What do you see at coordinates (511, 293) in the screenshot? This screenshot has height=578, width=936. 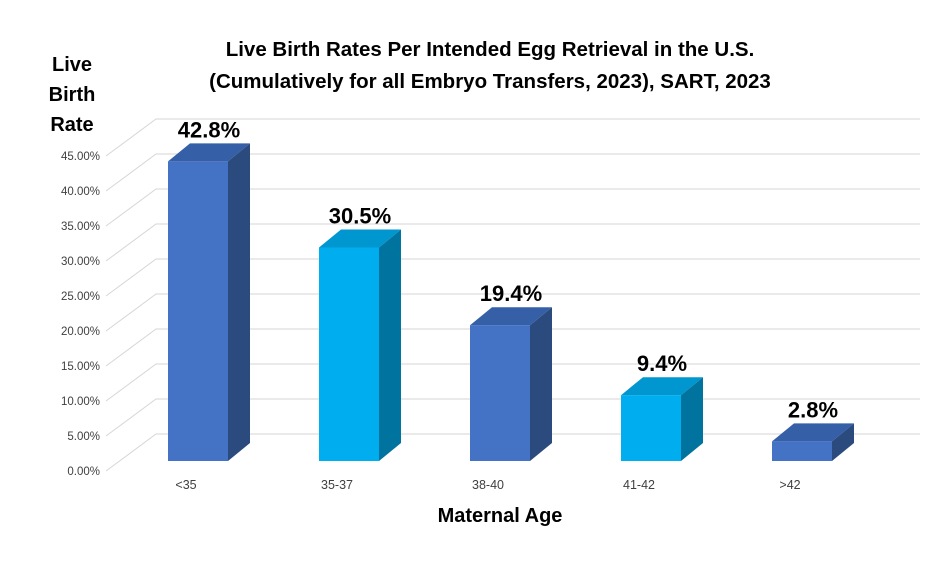 I see `bar-value-label: 19.4%` at bounding box center [511, 293].